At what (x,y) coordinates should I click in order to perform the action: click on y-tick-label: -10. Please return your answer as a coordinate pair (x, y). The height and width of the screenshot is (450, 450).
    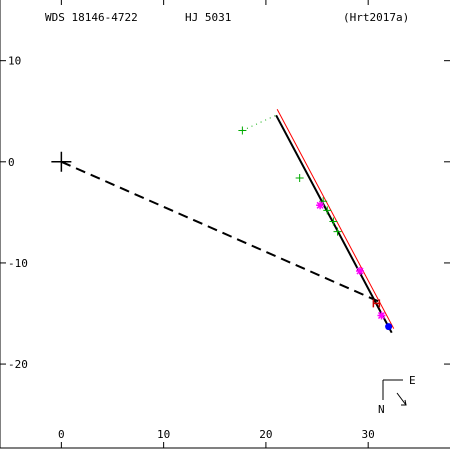
    Looking at the image, I should click on (18, 263).